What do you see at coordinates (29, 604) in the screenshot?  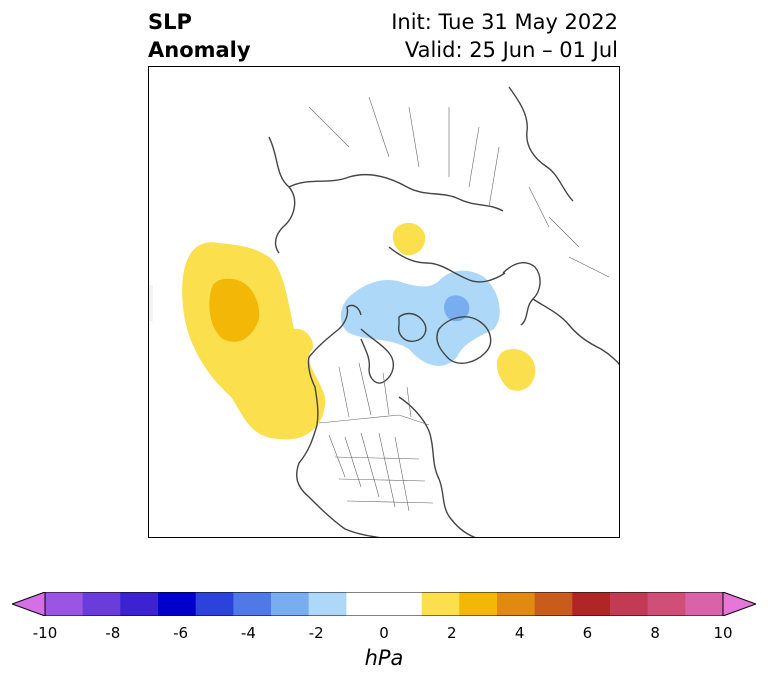 I see `colorbar-extend-low` at bounding box center [29, 604].